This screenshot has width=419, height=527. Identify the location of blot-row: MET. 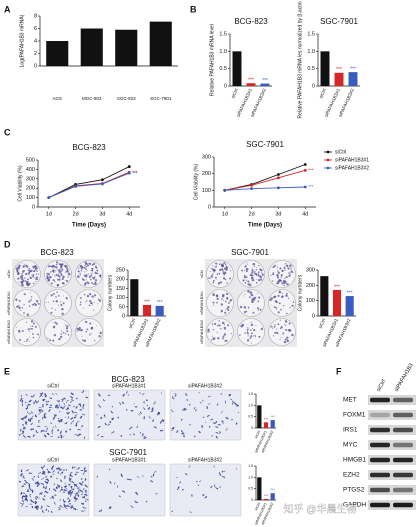
(350, 400).